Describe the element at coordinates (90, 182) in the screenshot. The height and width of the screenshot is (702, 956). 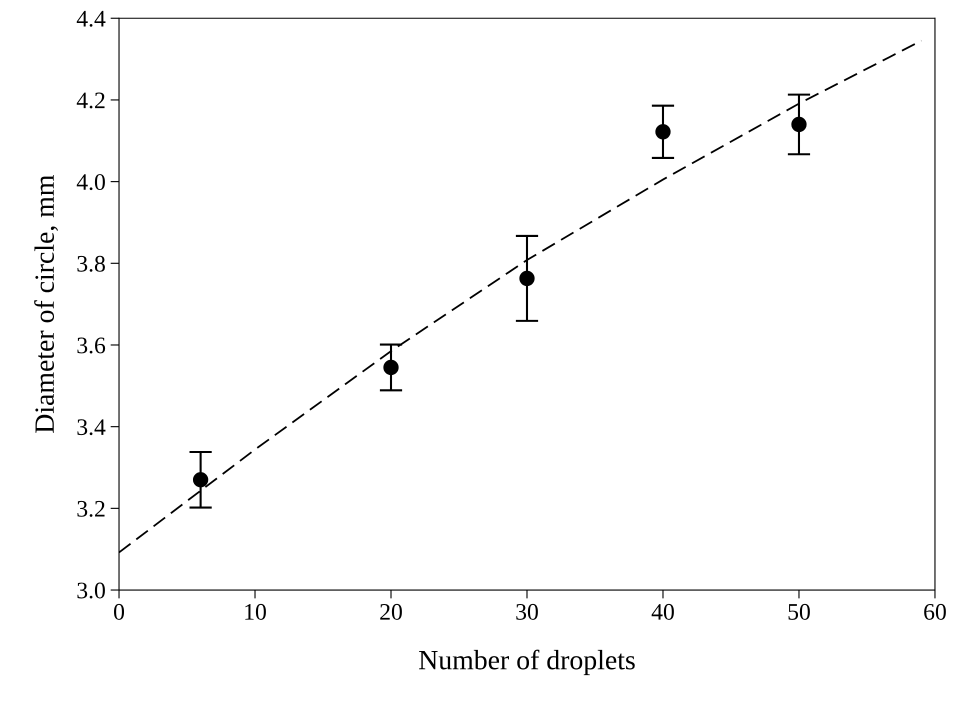
I see `y-tick-label: 4.0` at that location.